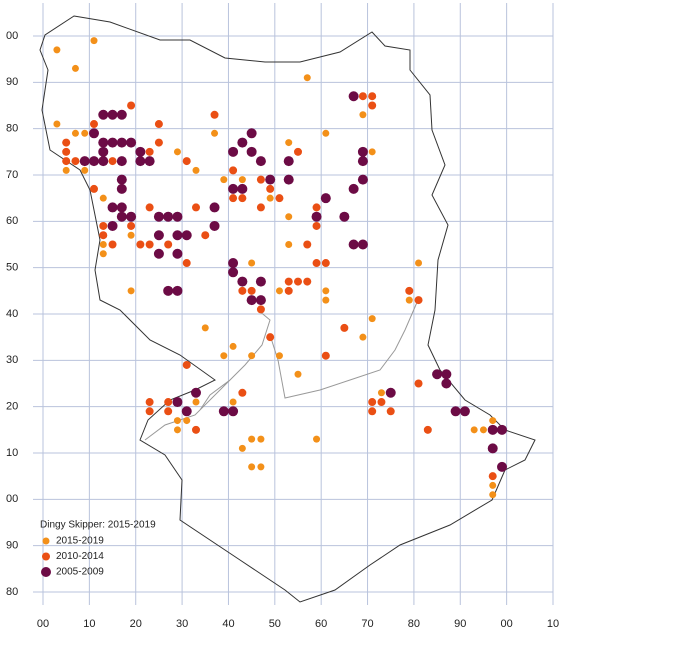  Describe the element at coordinates (553, 624) in the screenshot. I see `x-tick-label: 10` at that location.